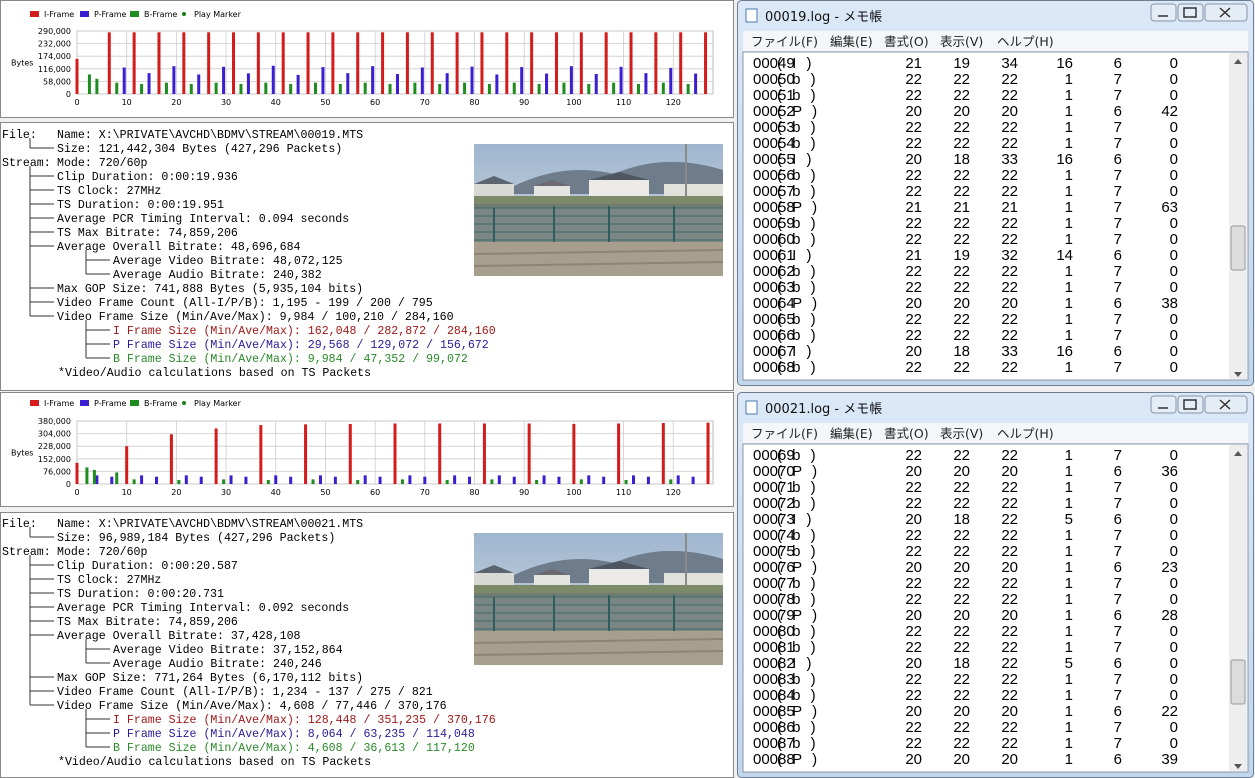 The height and width of the screenshot is (778, 1255). I want to click on log-cell: 00051, so click(774, 95).